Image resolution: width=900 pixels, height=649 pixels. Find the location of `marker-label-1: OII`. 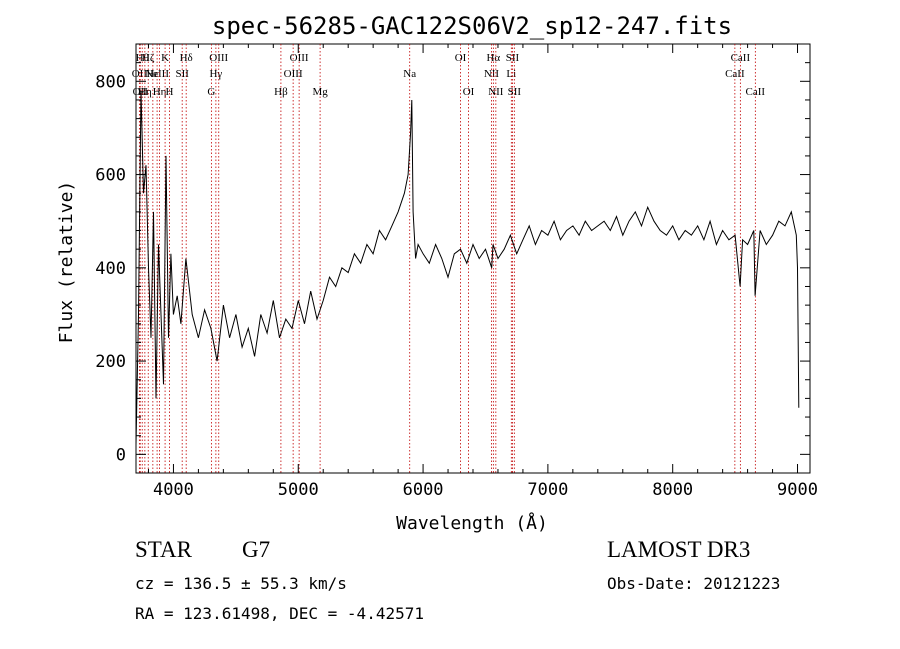

marker-label-1: OII is located at coordinates (141, 92).